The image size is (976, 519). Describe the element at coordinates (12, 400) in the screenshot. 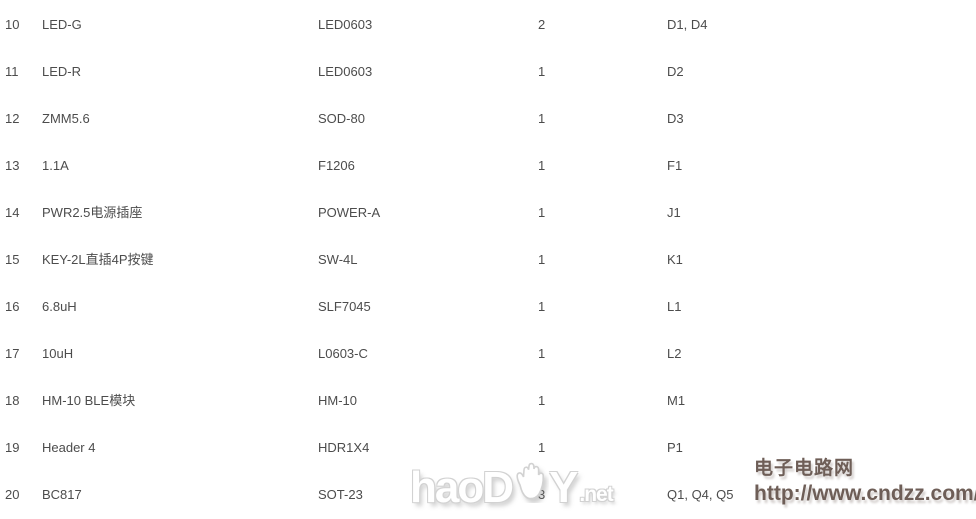

I see `row-number: 18` at that location.